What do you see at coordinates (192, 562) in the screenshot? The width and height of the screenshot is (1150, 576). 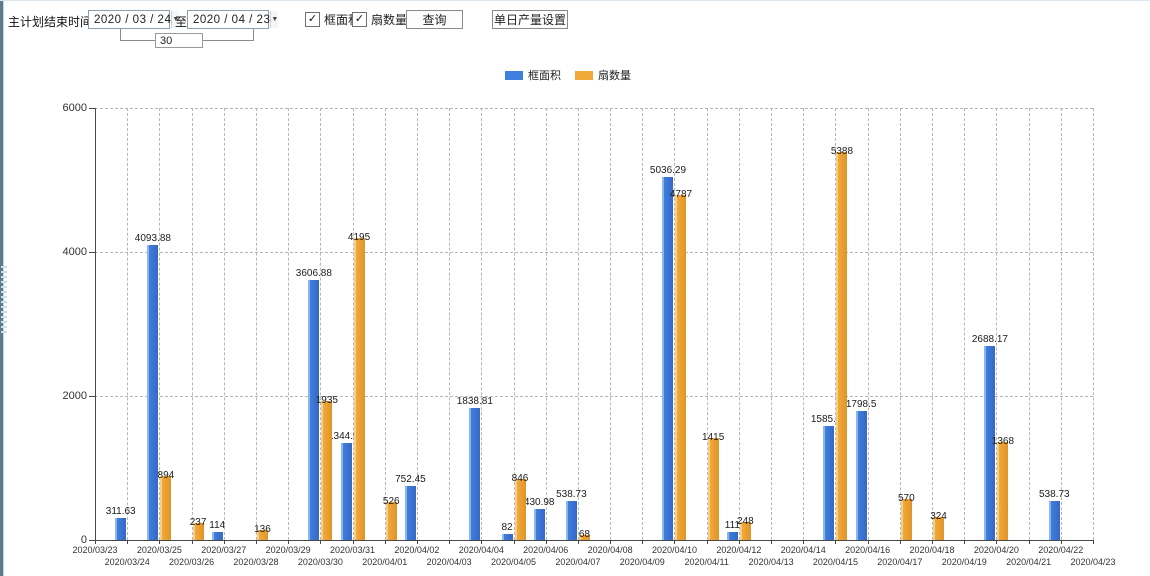 I see `x-tick-label: 2020/03/26` at bounding box center [192, 562].